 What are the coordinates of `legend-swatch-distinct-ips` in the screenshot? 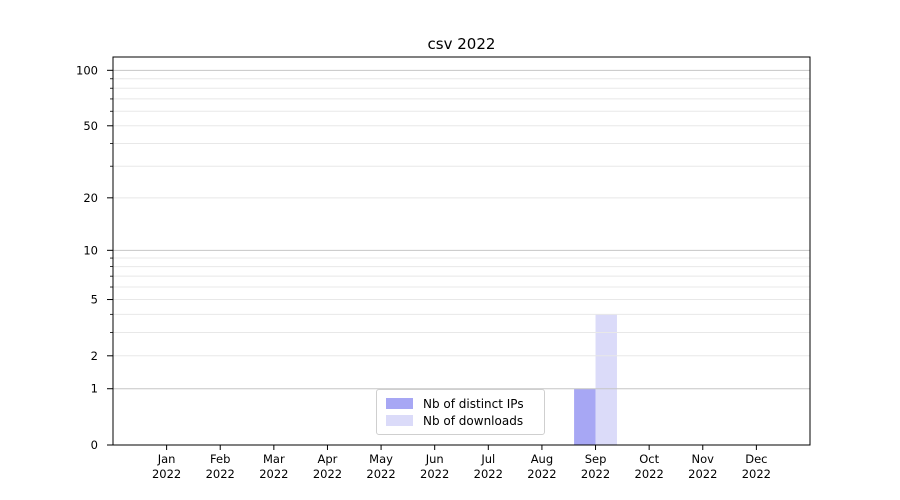 It's located at (399, 403).